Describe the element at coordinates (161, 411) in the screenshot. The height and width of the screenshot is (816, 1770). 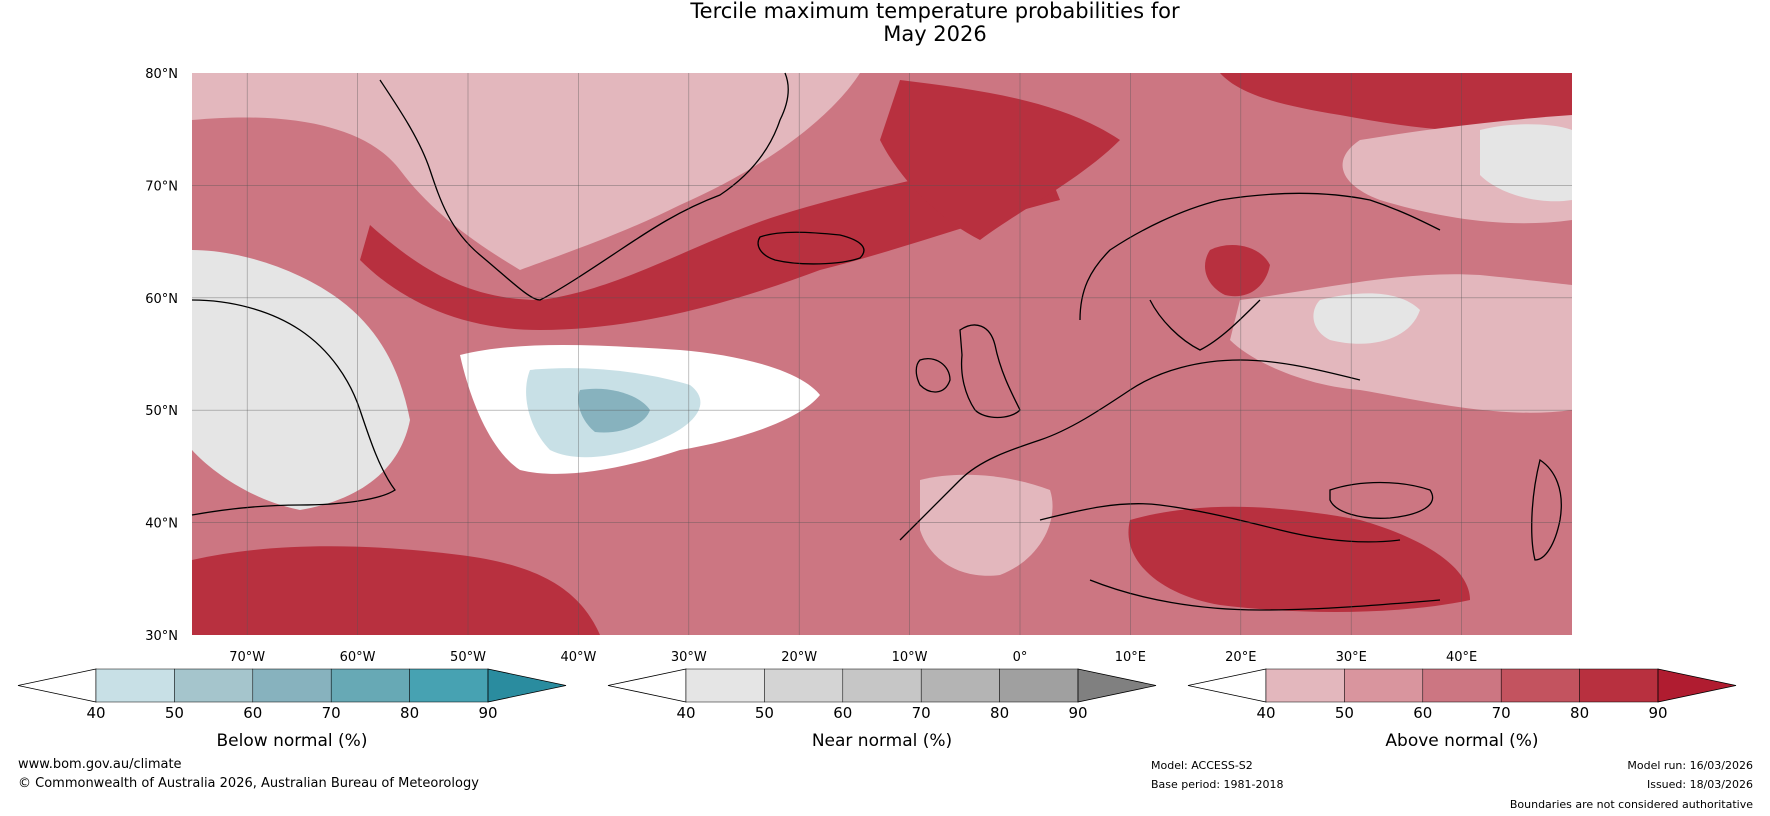
I see `lat-label: 50°N` at that location.